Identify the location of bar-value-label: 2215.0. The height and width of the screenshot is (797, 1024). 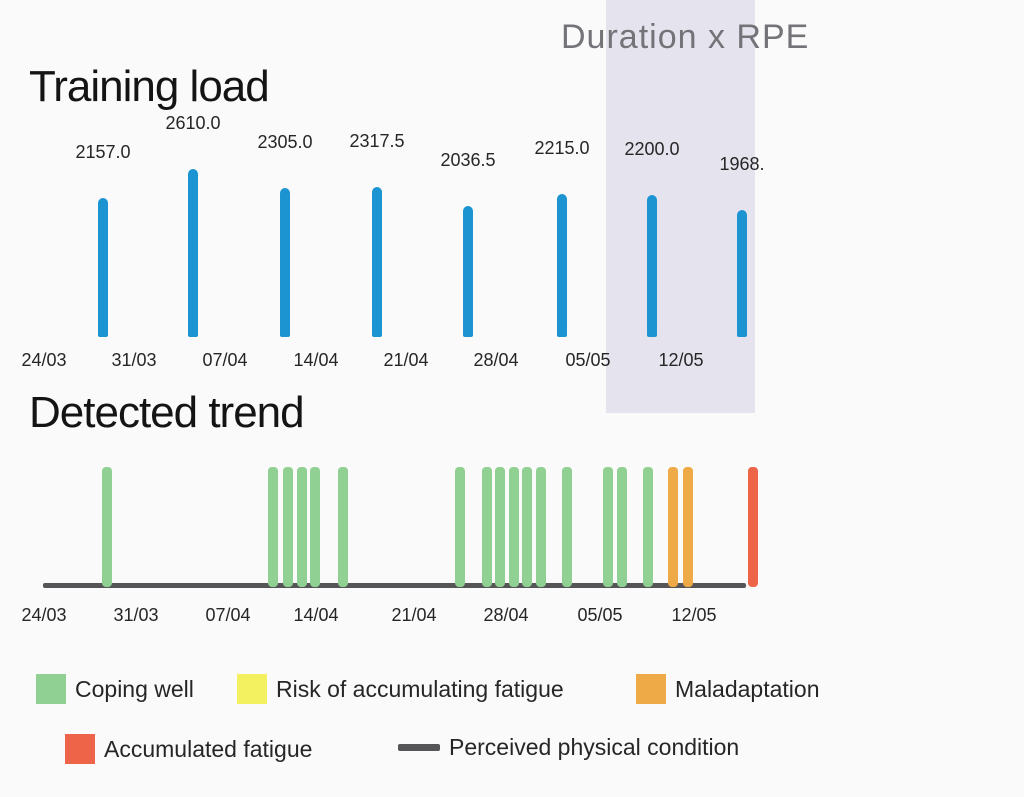
(562, 148).